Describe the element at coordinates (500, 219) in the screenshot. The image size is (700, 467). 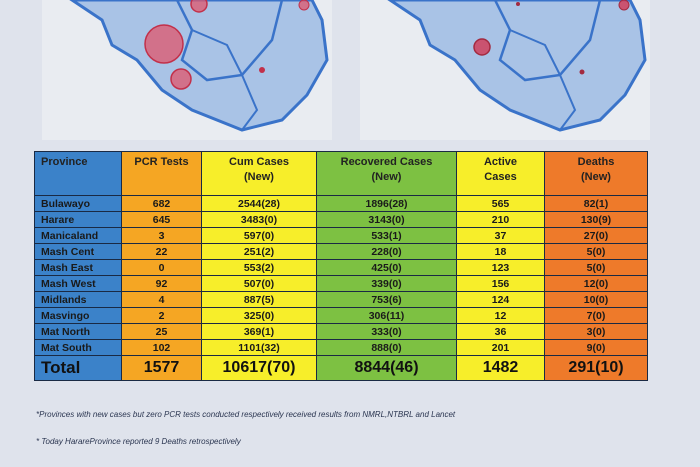
I see `cell-active-cases: 210` at that location.